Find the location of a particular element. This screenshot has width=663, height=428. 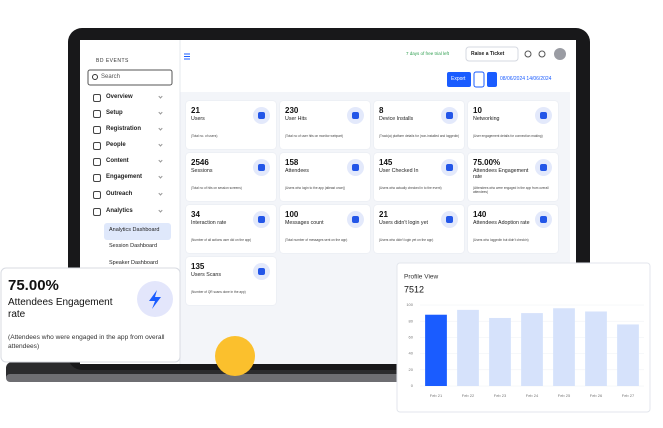

card-value: 135 is located at coordinates (198, 266).